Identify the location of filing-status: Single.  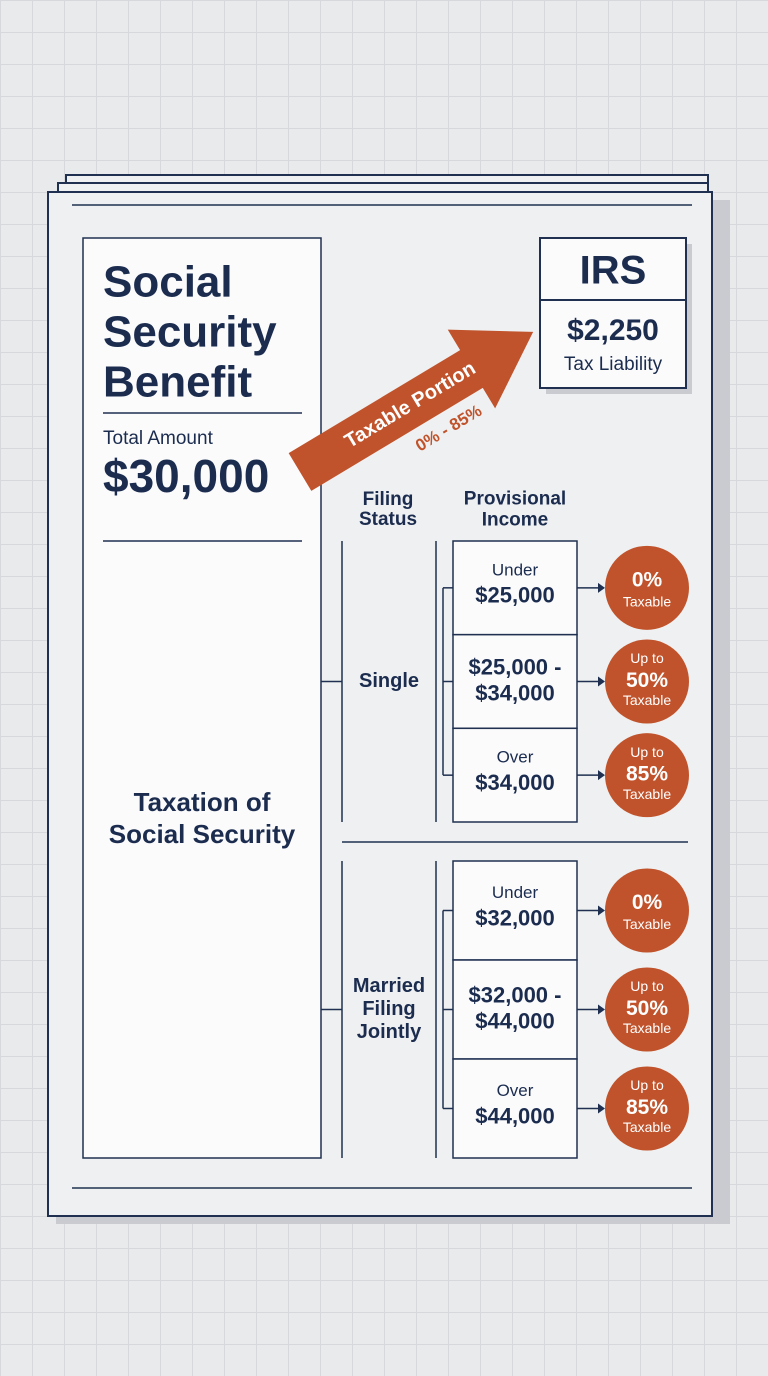
(389, 681).